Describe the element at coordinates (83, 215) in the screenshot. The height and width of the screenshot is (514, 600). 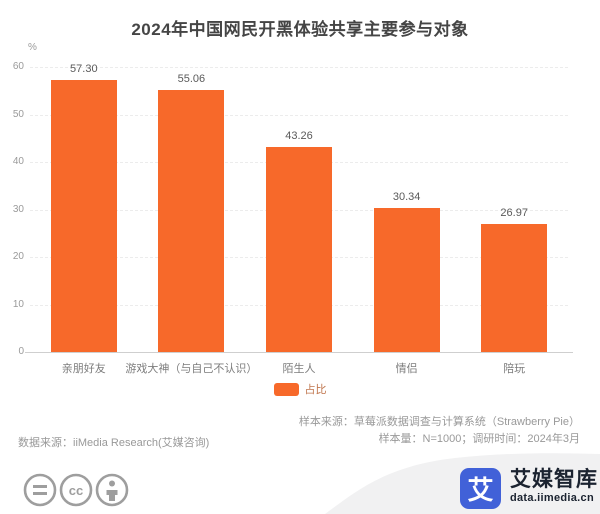
I see `bar-亲朋好友` at that location.